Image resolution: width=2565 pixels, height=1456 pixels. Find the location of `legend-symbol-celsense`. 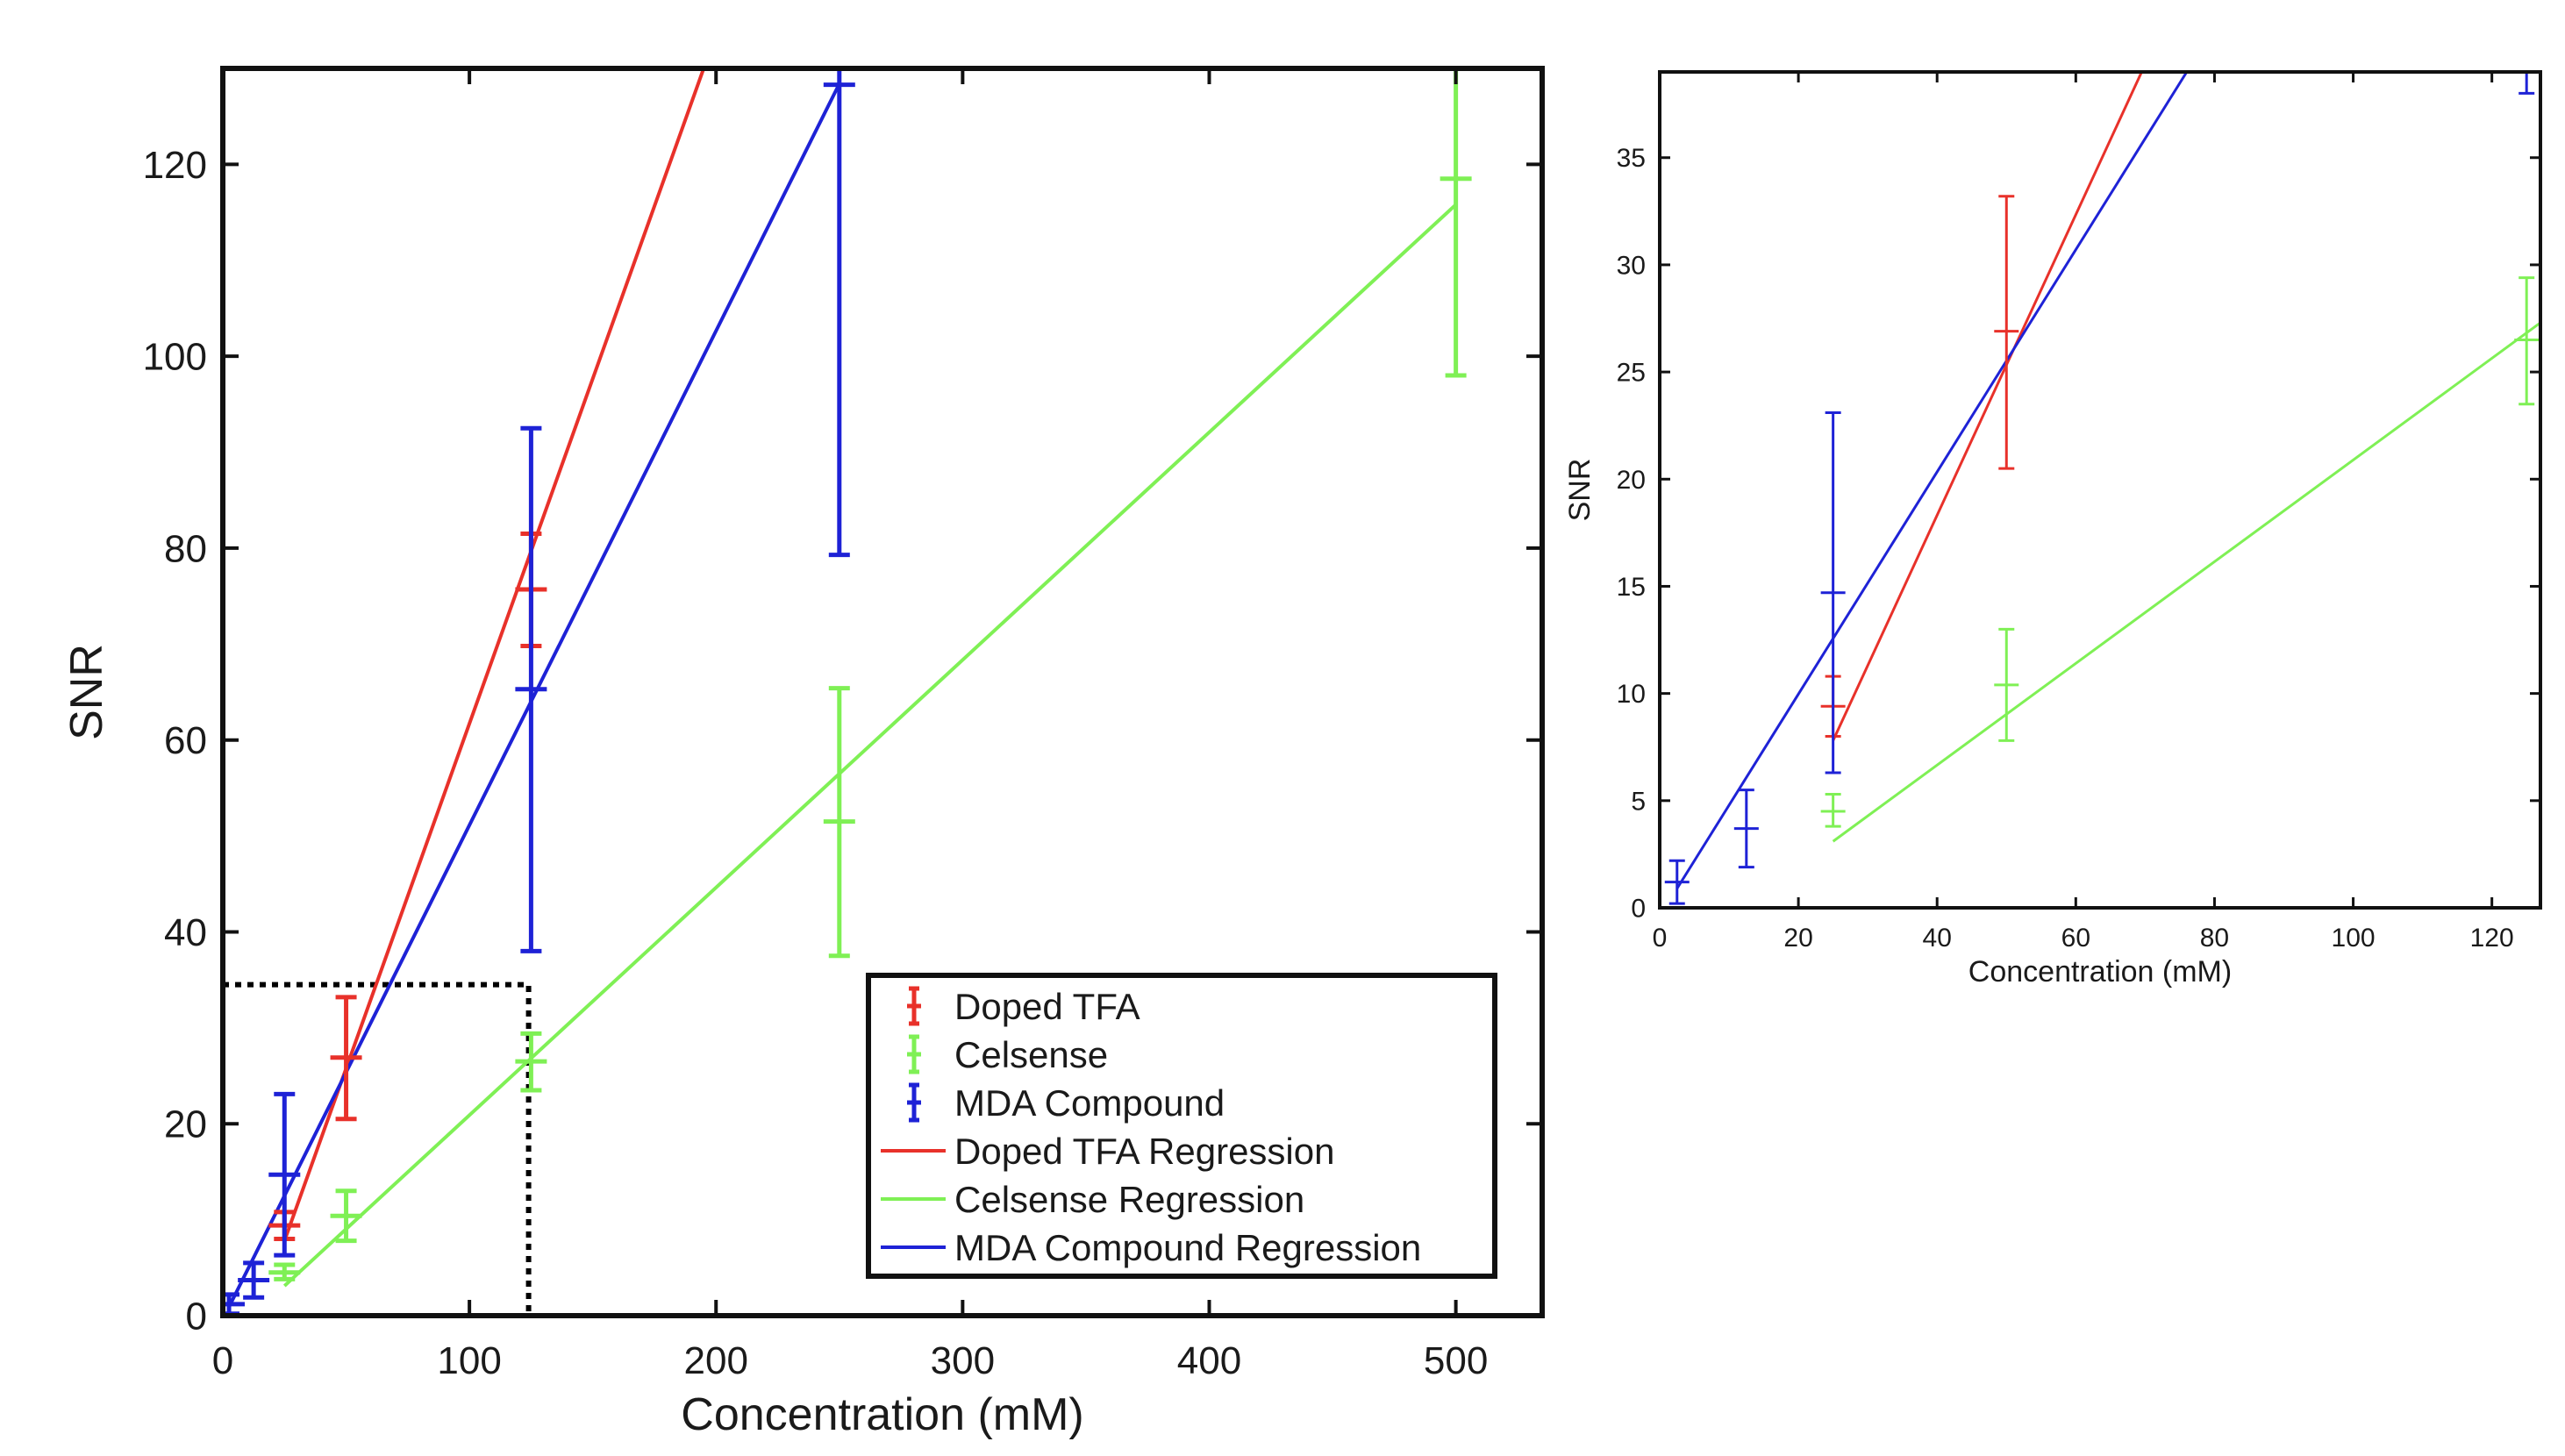

legend-symbol-celsense is located at coordinates (914, 1054).